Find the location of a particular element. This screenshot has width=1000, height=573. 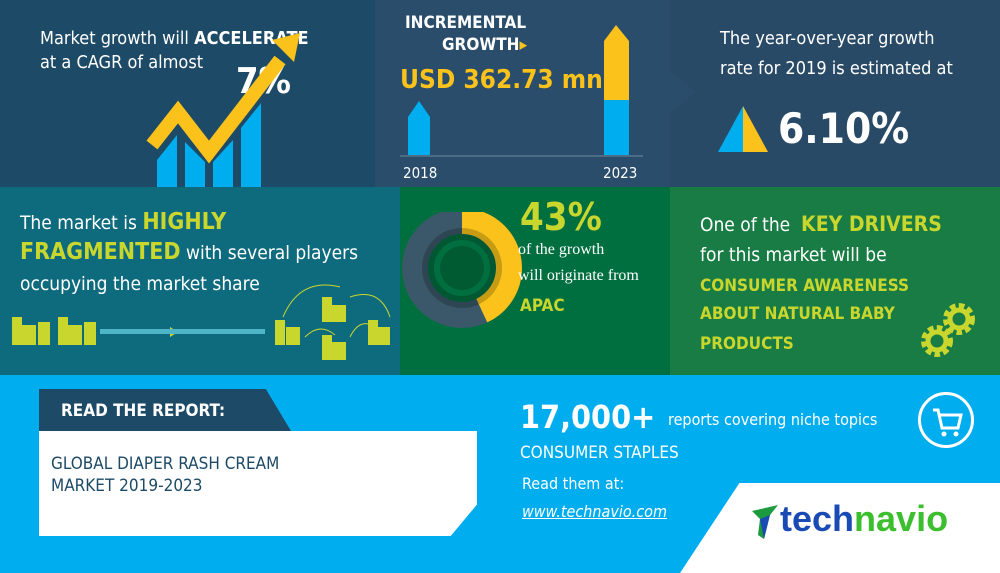

technavio-link: www.technavio.com is located at coordinates (594, 511).